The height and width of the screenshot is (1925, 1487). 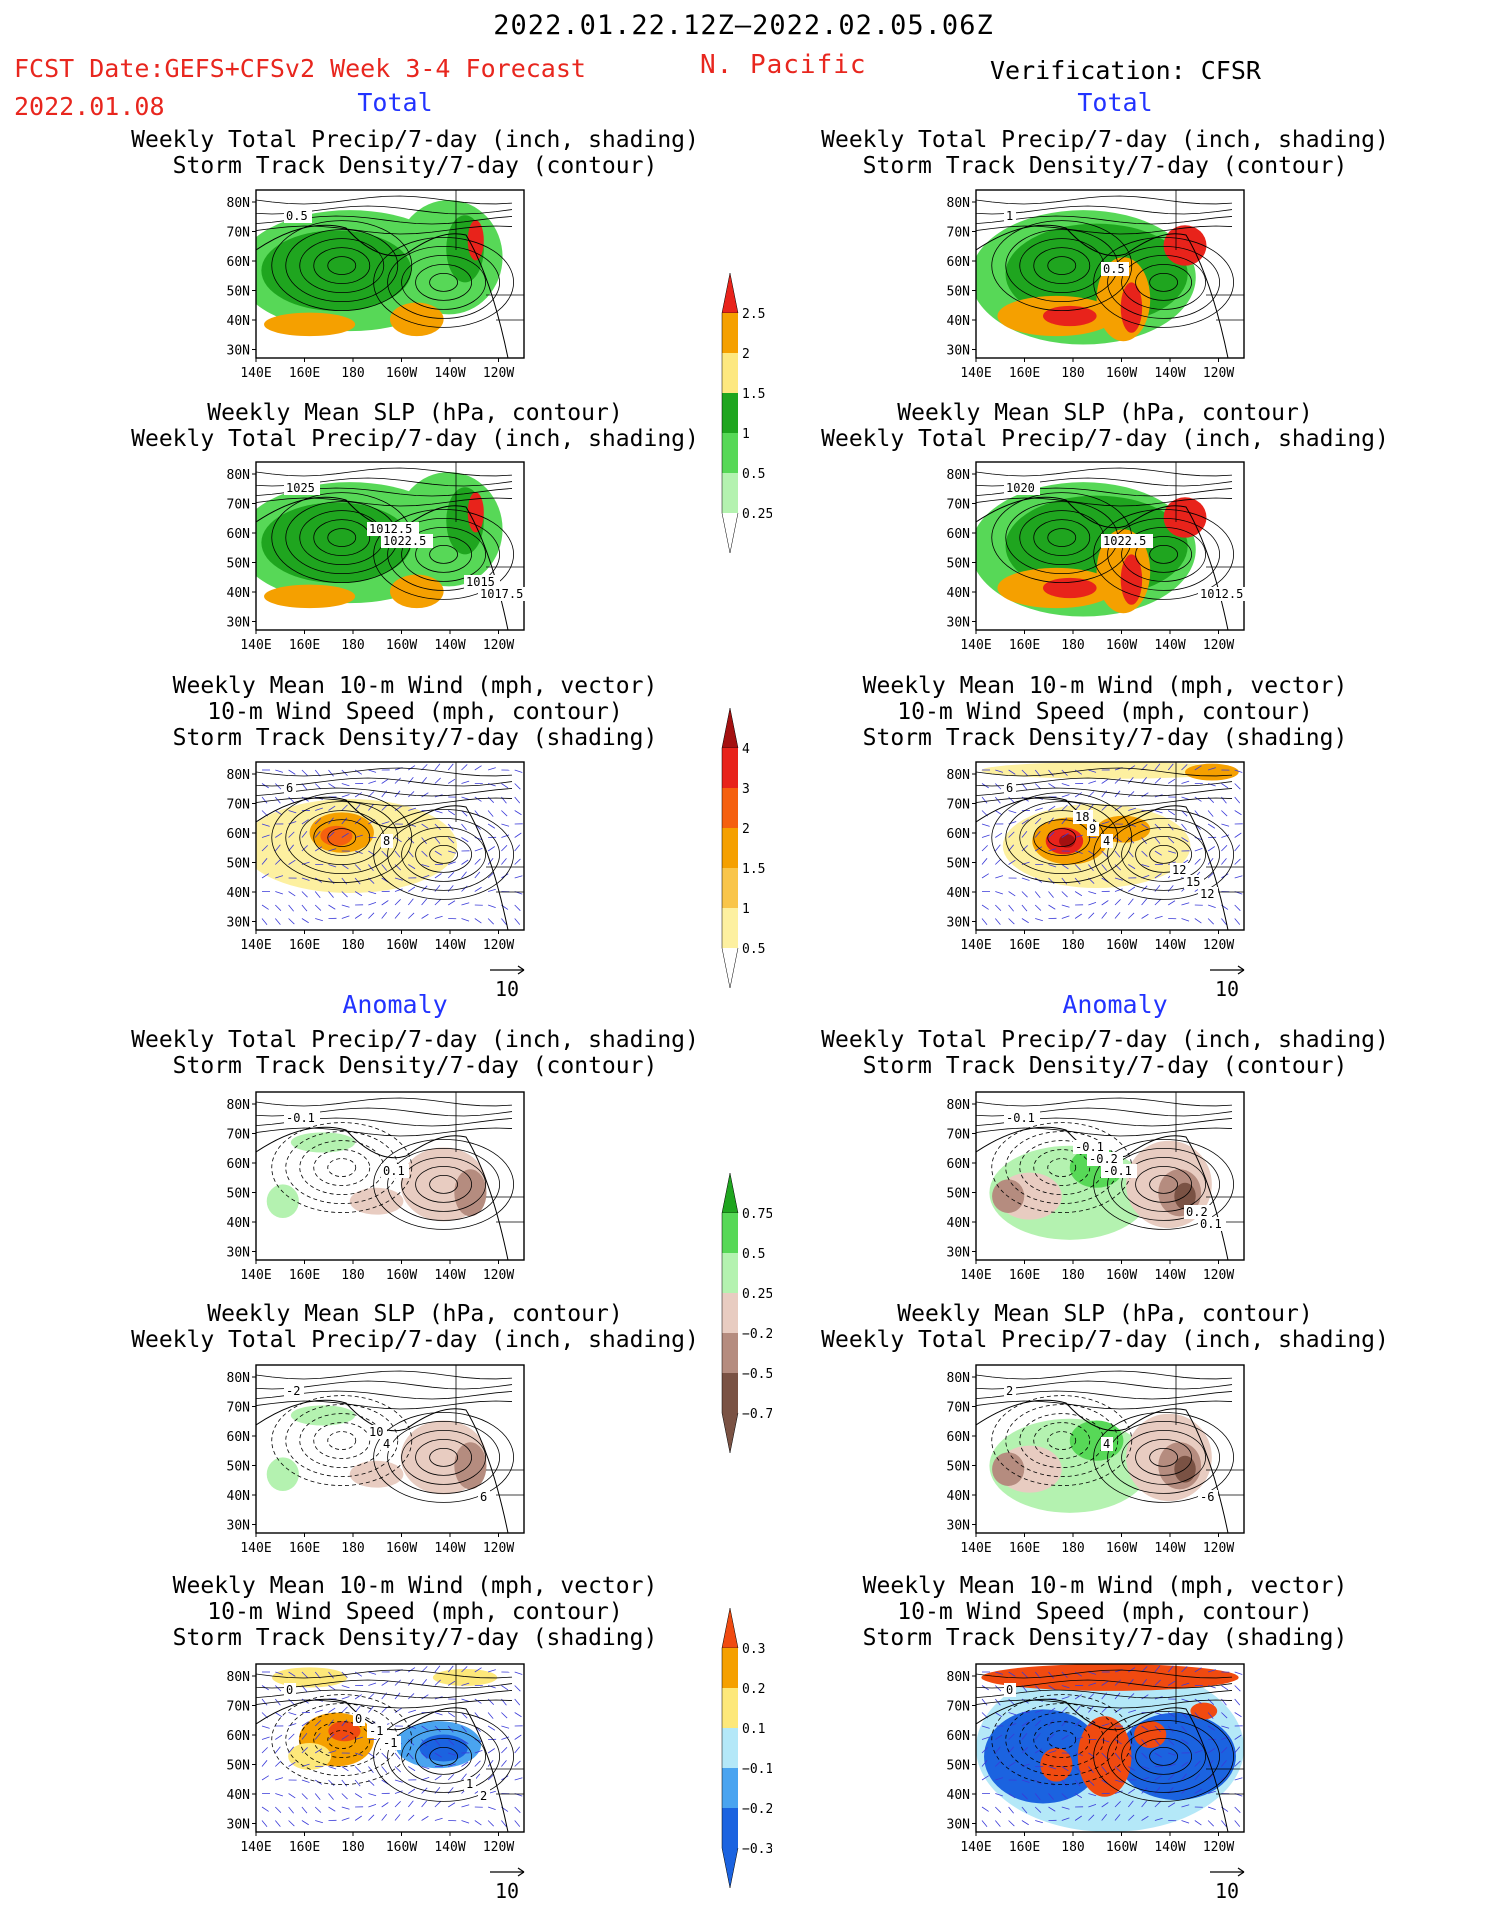 I want to click on forecast-date: 2022.01.08, so click(x=89, y=106).